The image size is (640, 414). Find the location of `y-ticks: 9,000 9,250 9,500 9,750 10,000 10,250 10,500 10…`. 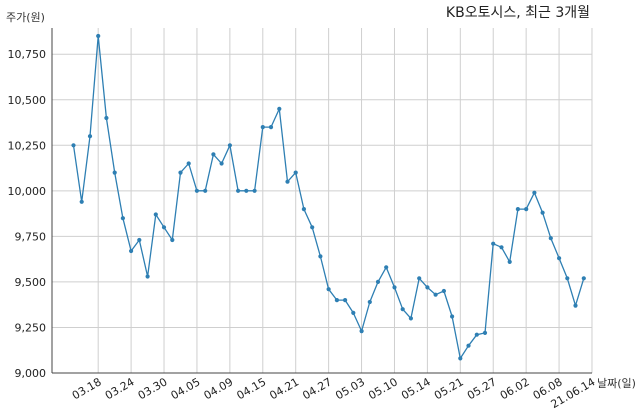

y-ticks: 9,000 9,250 9,500 9,750 10,000 10,250 10,500 10… is located at coordinates (27, 214).